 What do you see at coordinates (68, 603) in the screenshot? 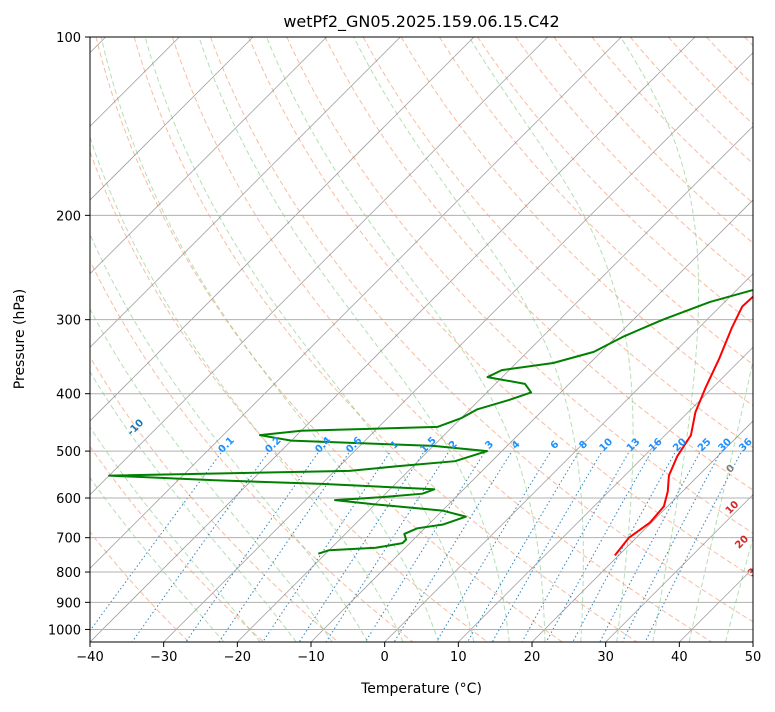
I see `y-tick-label: 900` at bounding box center [68, 603].